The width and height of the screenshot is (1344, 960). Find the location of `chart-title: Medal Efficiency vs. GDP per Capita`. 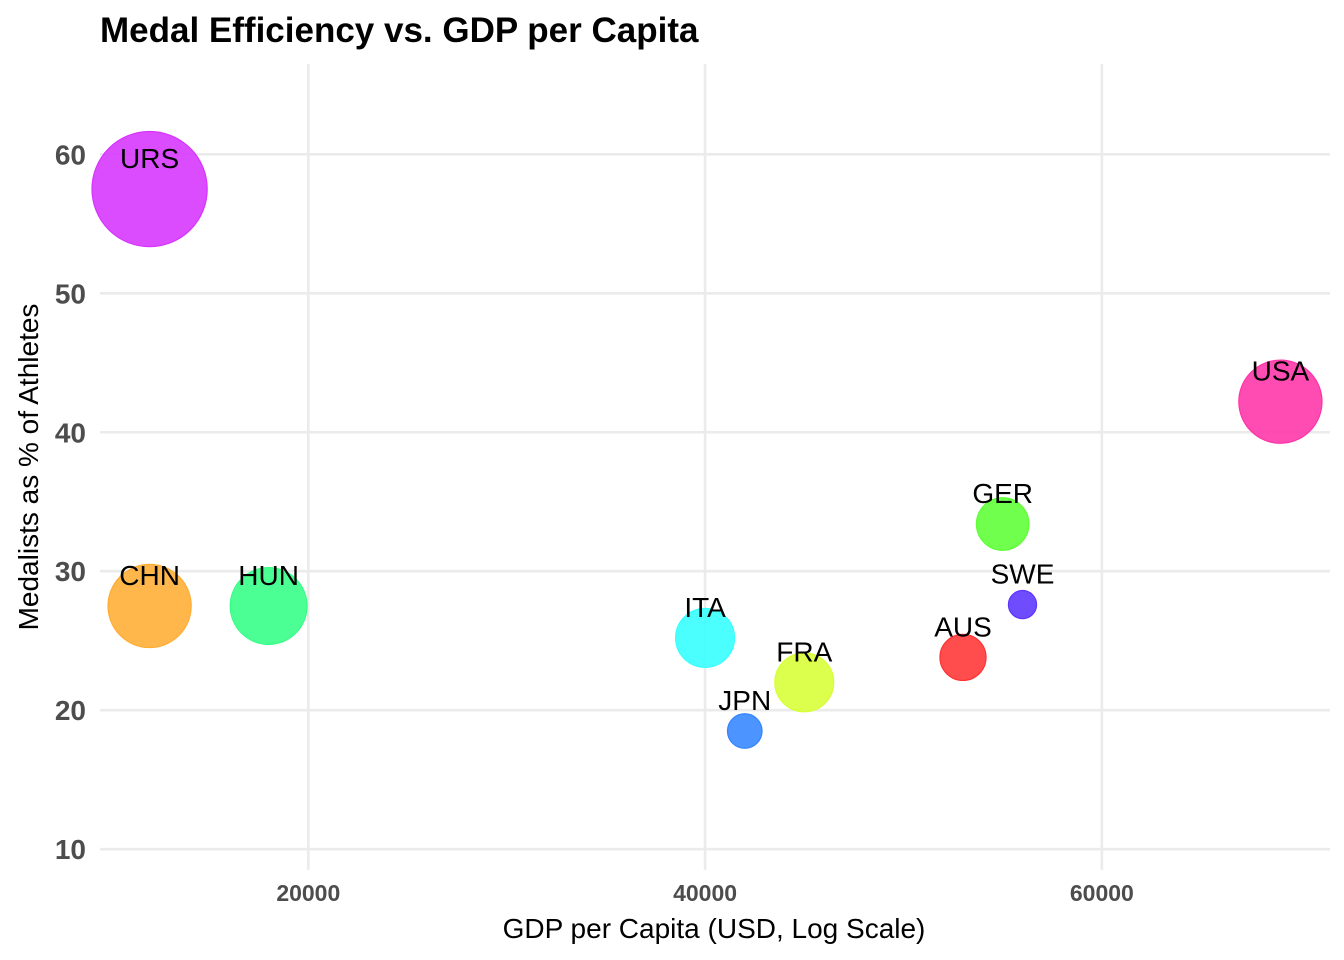

chart-title: Medal Efficiency vs. GDP per Capita is located at coordinates (399, 30).